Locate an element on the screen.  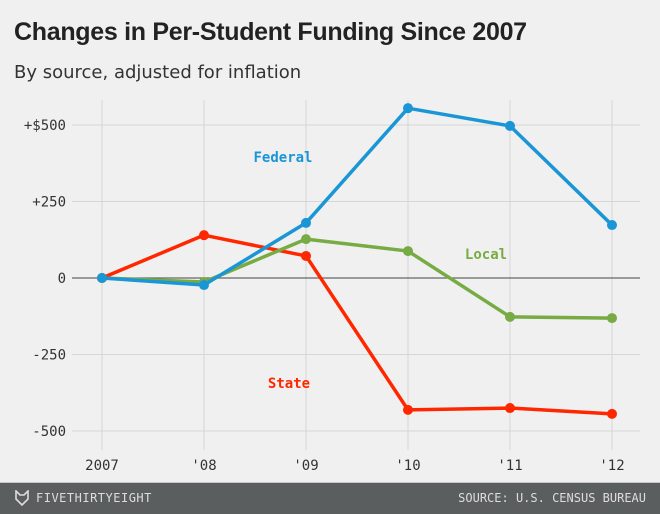
brand-name: FIVETHIRTYEIGHT is located at coordinates (94, 498).